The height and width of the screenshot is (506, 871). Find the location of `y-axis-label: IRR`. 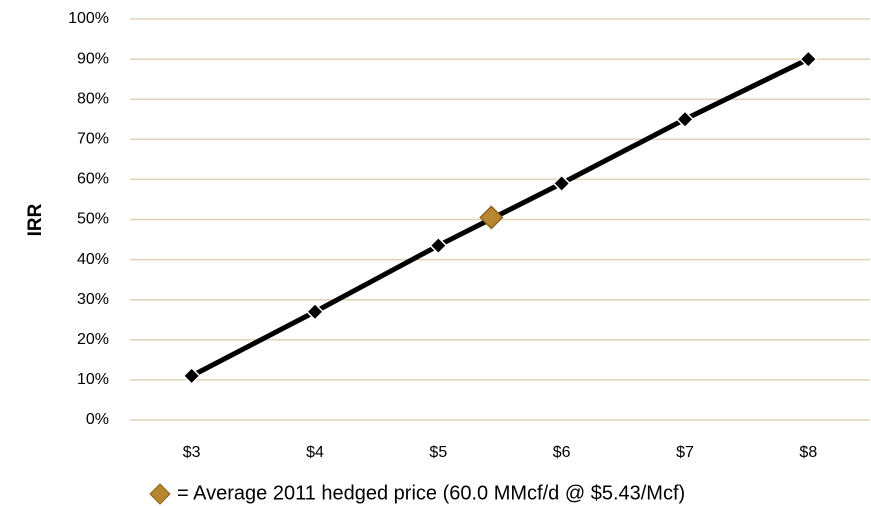

y-axis-label: IRR is located at coordinates (35, 219).